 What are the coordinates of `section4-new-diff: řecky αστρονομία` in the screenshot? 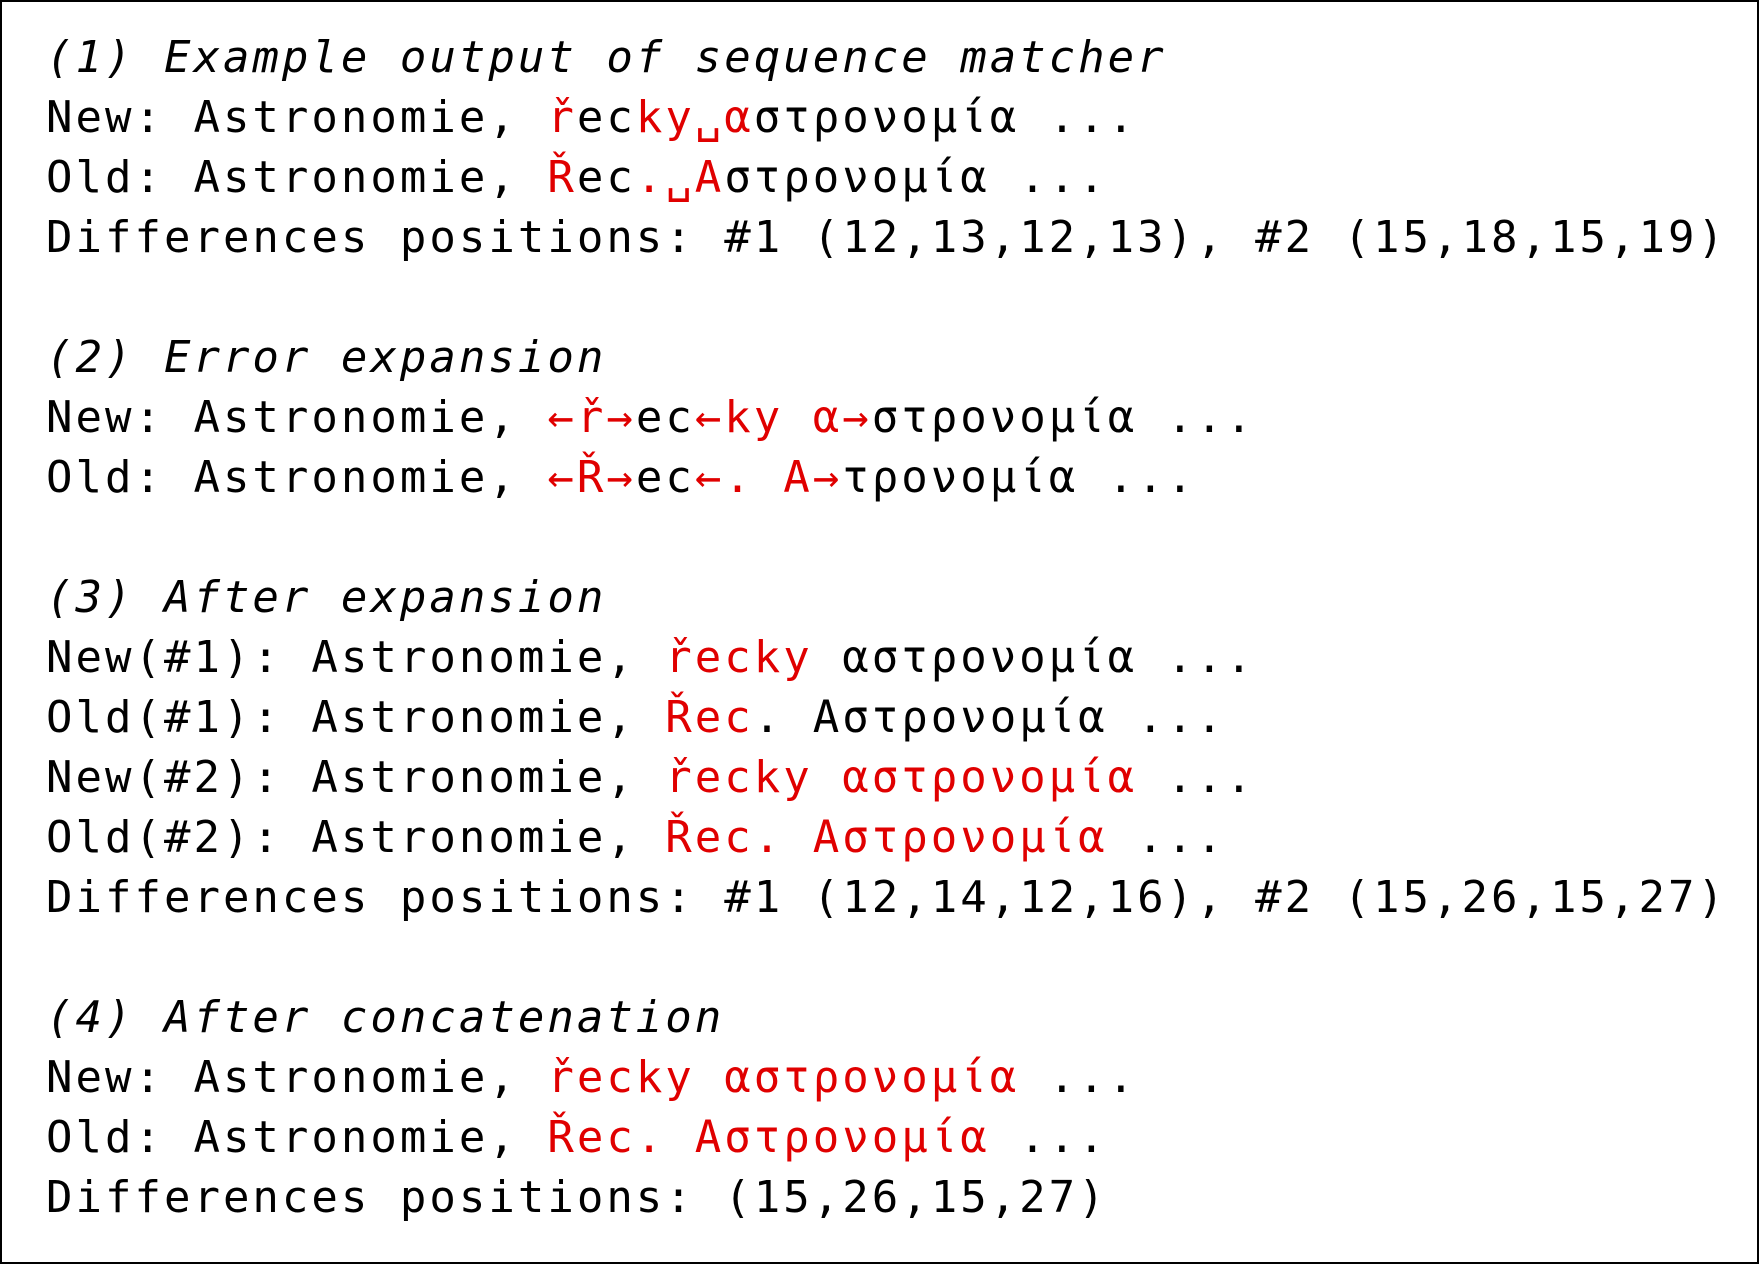 It's located at (783, 1077).